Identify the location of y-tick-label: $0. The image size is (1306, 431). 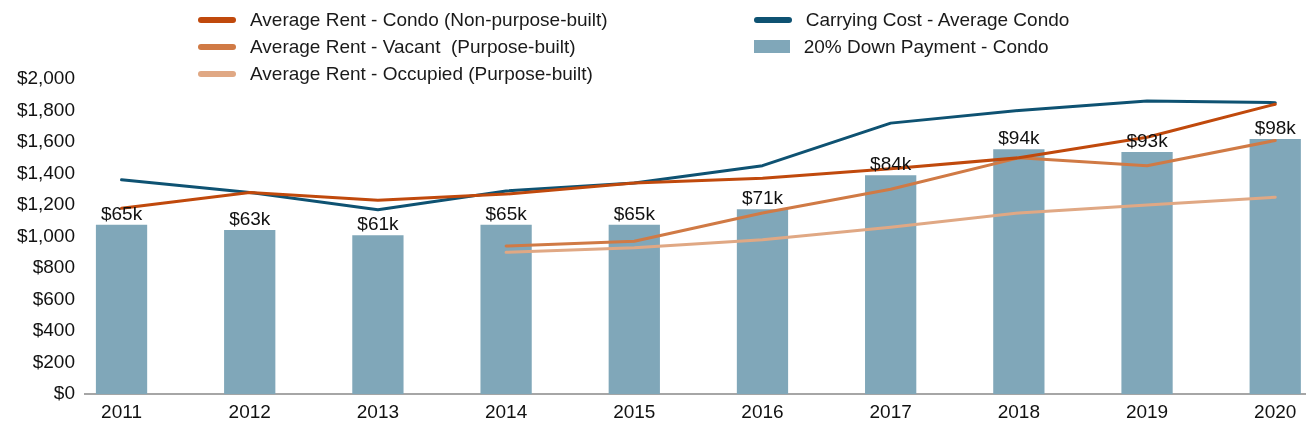
(64, 393).